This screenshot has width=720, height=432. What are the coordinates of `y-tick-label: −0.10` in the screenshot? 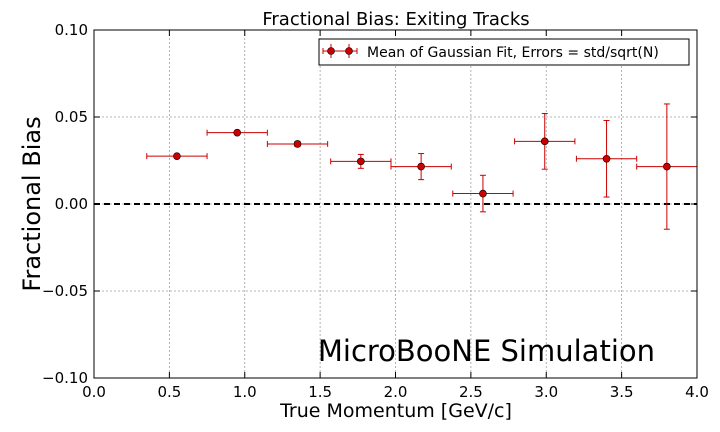 It's located at (65, 378).